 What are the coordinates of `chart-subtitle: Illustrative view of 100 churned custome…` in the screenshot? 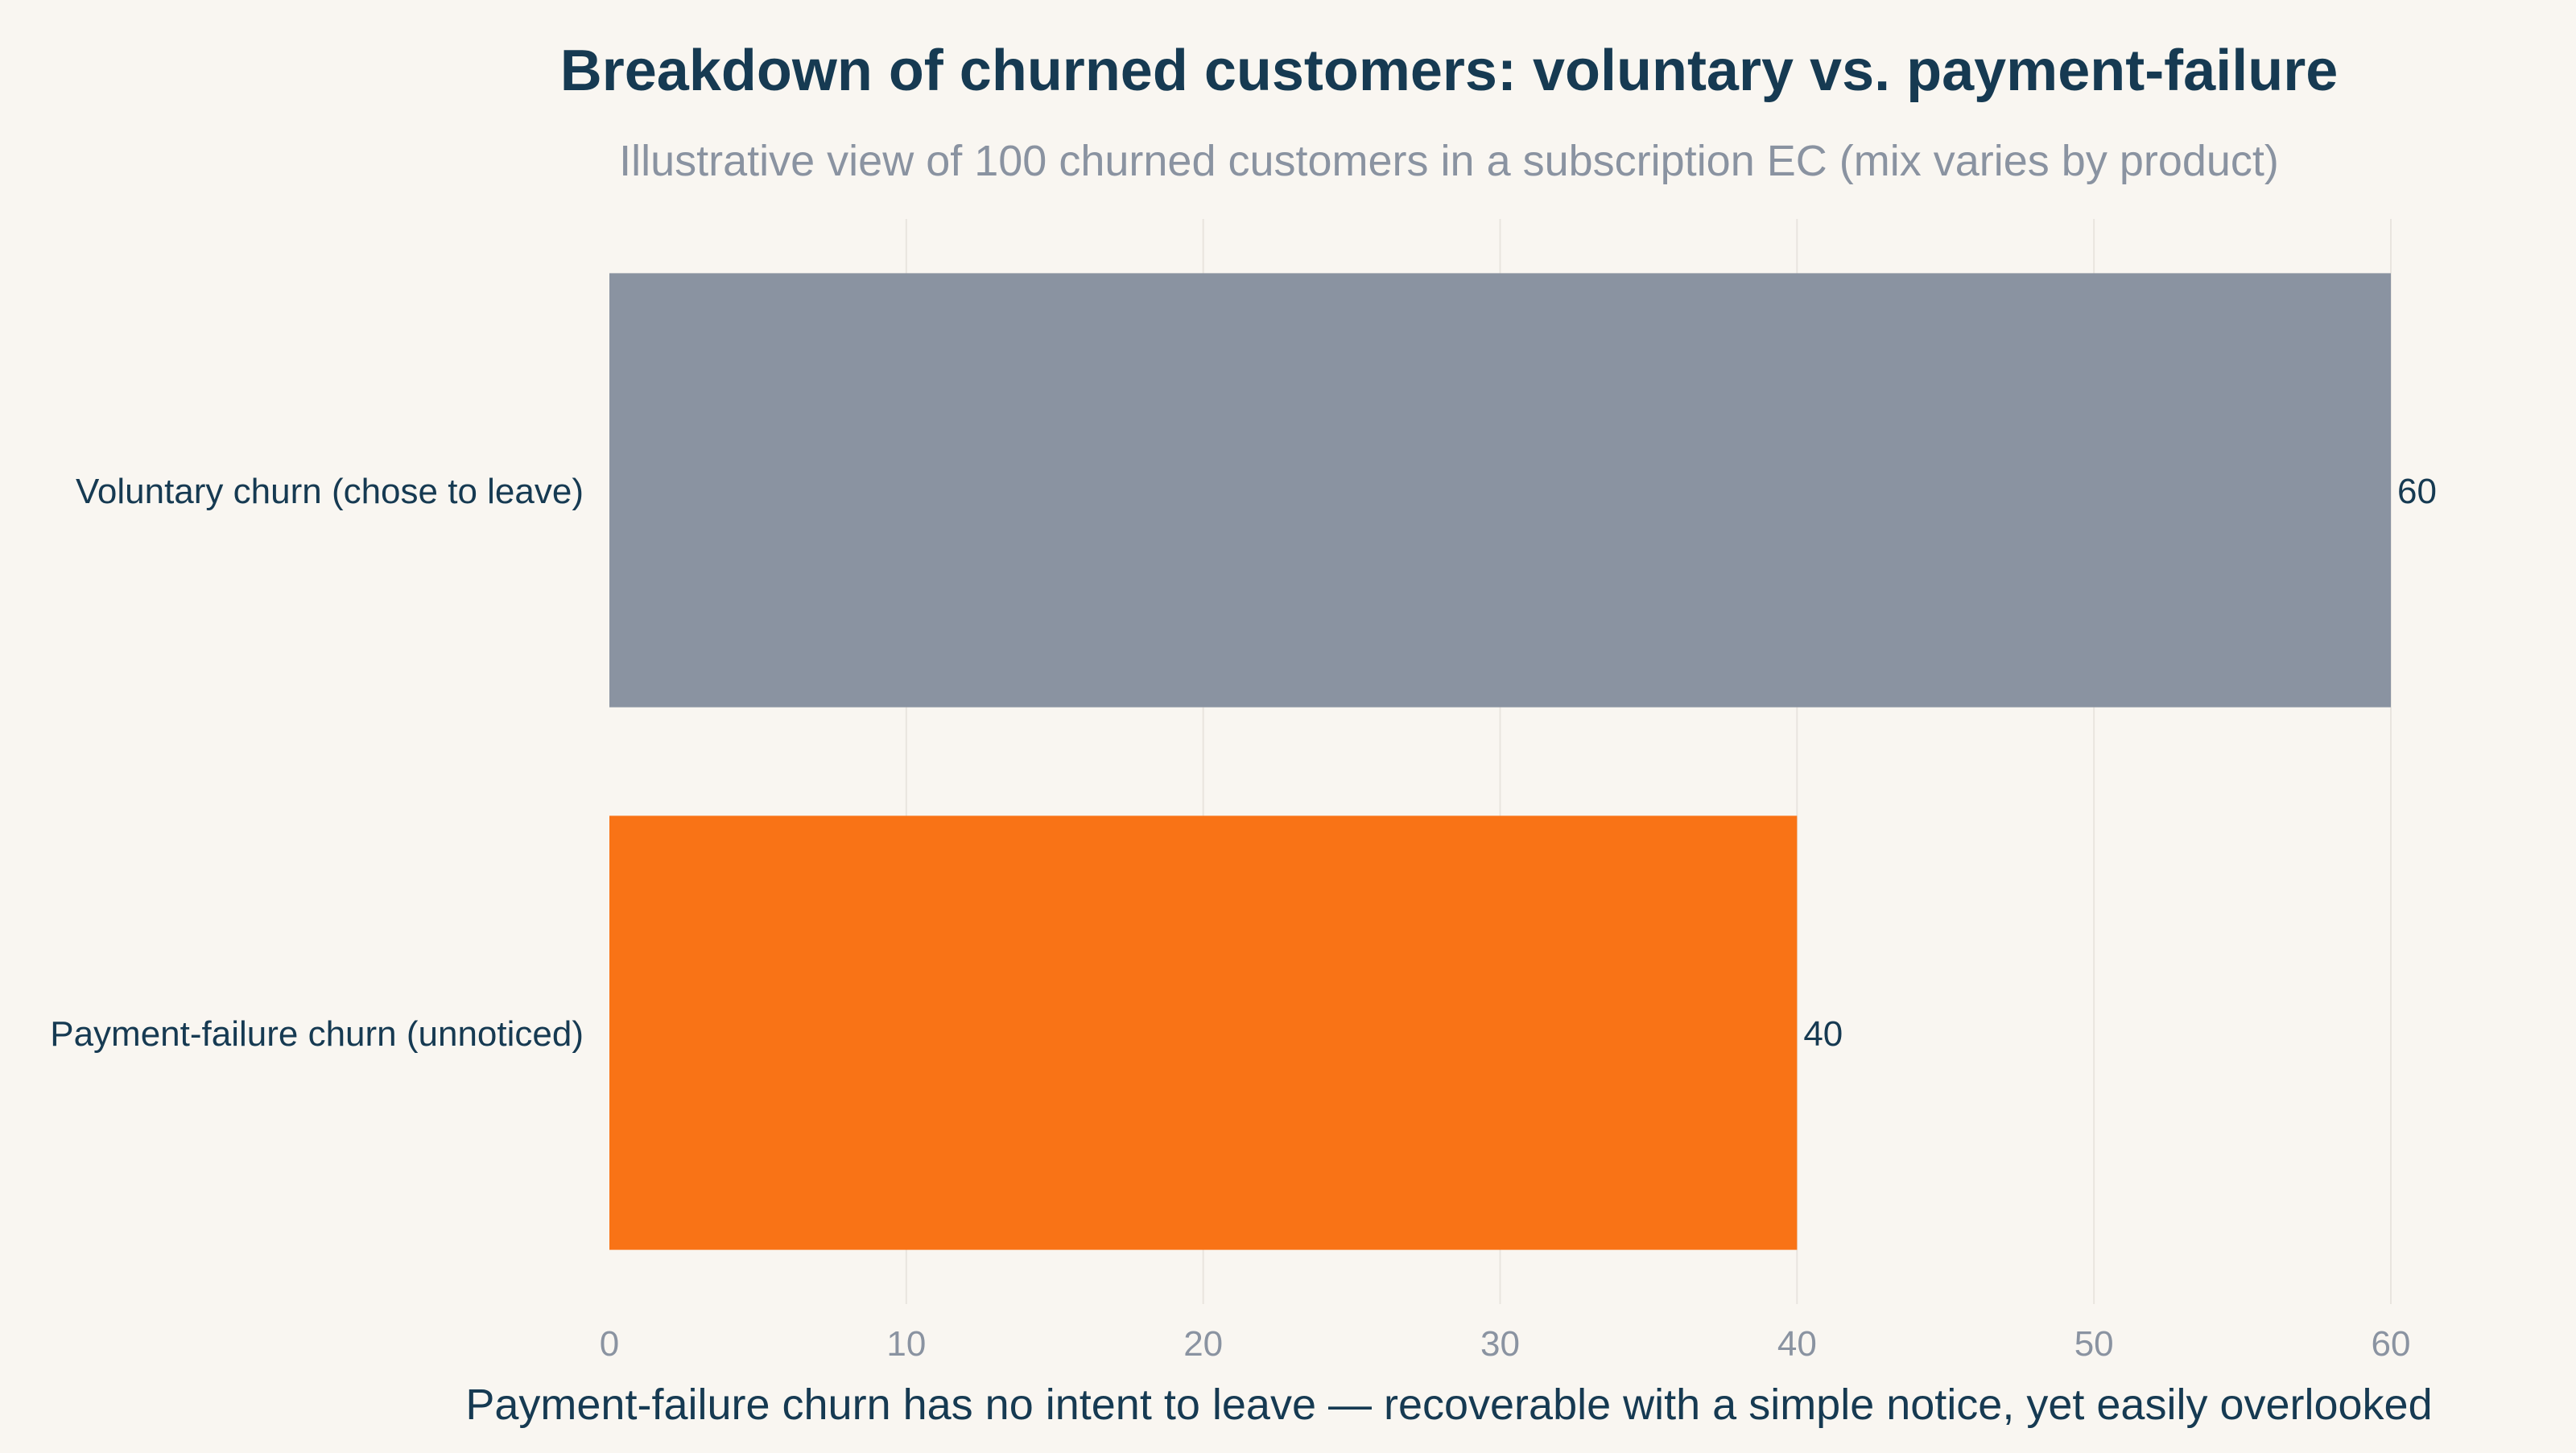 It's located at (1449, 161).